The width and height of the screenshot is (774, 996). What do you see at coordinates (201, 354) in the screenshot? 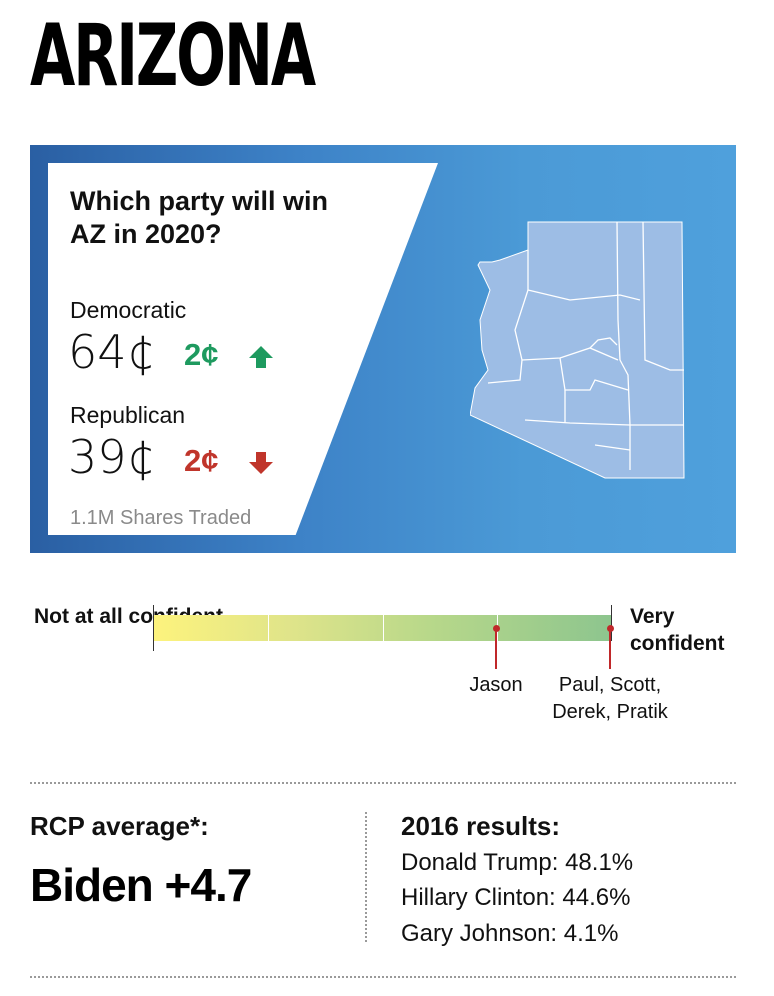
I see `change-democratic: 2¢` at bounding box center [201, 354].